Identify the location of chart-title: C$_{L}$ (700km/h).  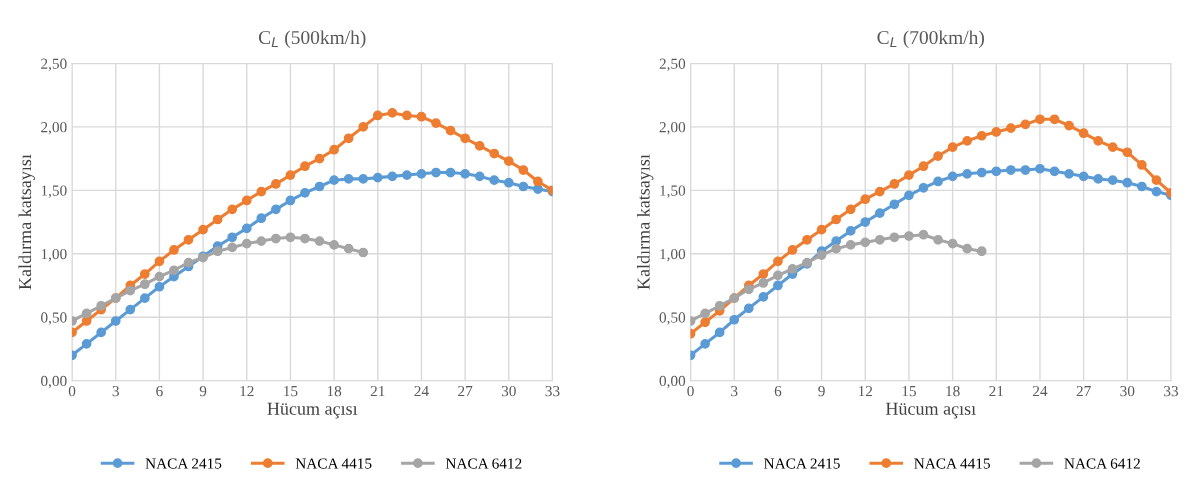
(930, 39).